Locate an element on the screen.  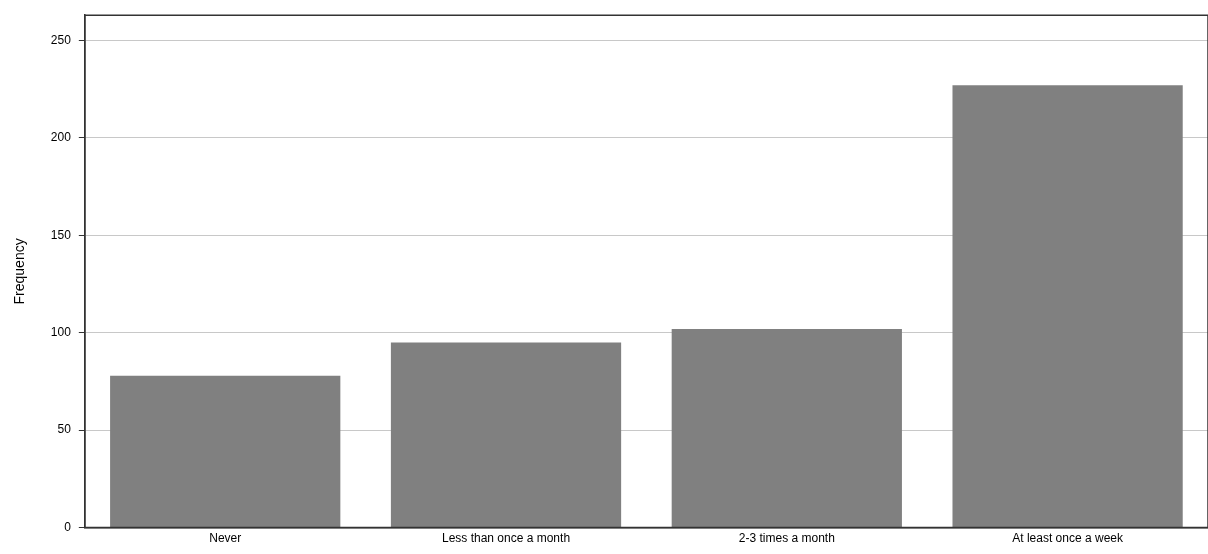
x-tick-label: 2-3 times a month is located at coordinates (786, 538).